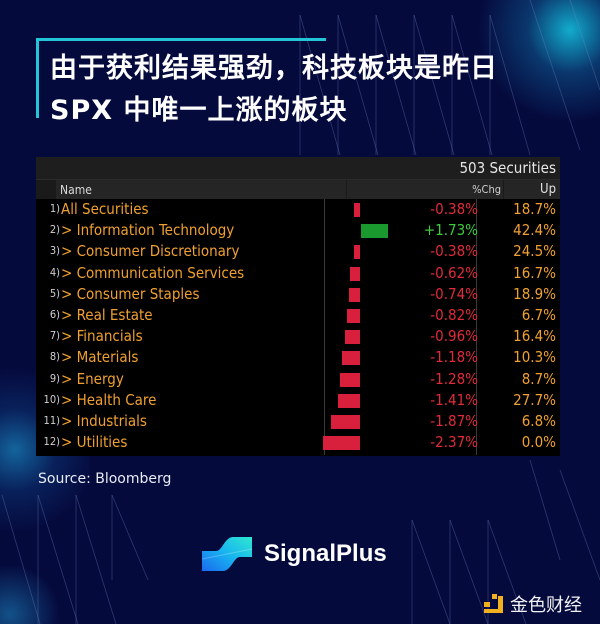 The image size is (600, 624). I want to click on percent-up: 16.4%, so click(534, 336).